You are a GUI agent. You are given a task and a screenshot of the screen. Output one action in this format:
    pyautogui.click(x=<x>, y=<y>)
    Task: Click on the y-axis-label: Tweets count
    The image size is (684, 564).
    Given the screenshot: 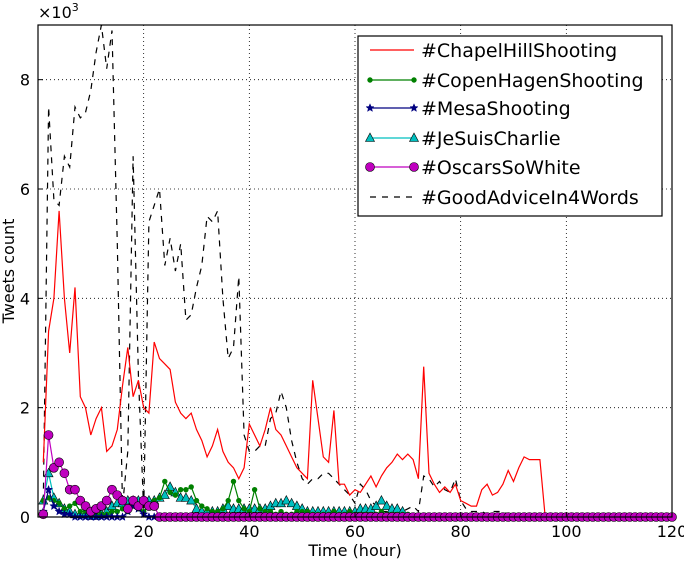 What is the action you would take?
    pyautogui.click(x=9, y=272)
    